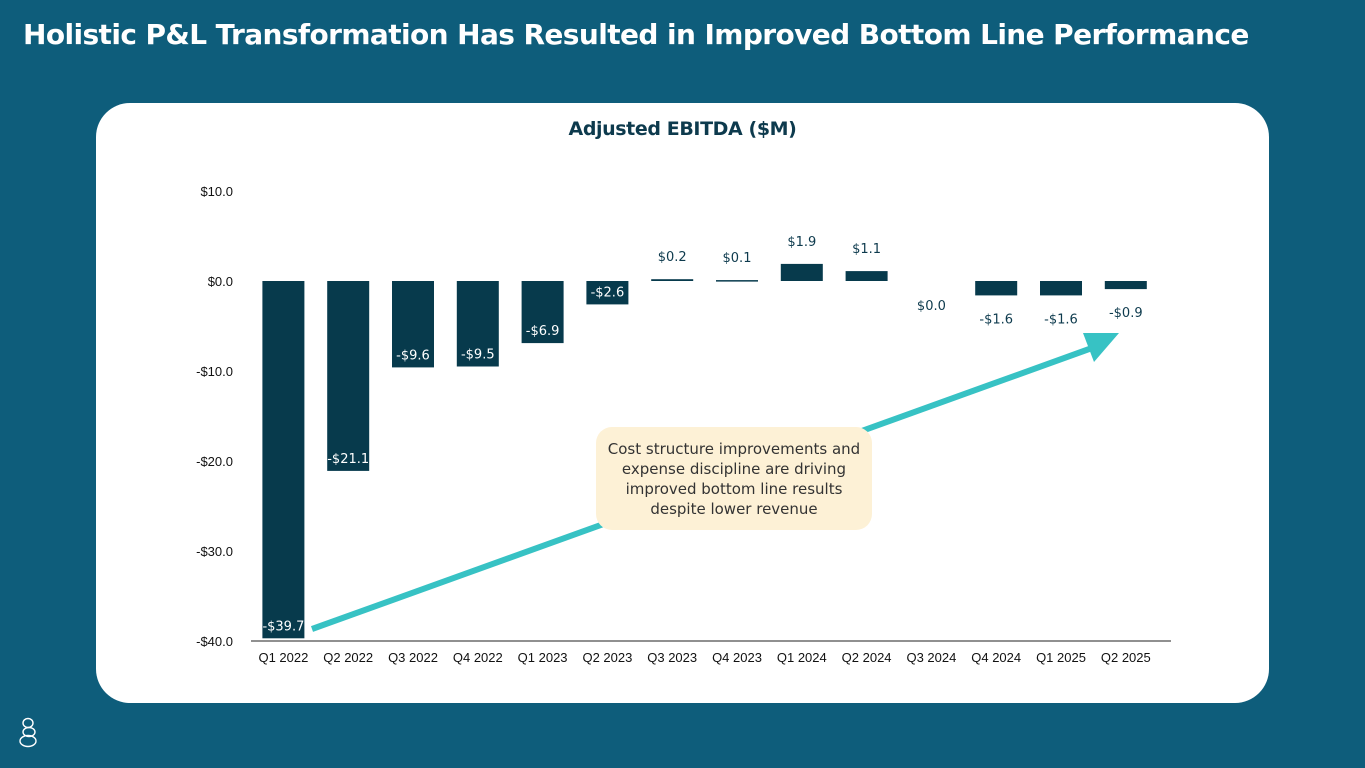  What do you see at coordinates (866, 249) in the screenshot?
I see `data-label: $1.1` at bounding box center [866, 249].